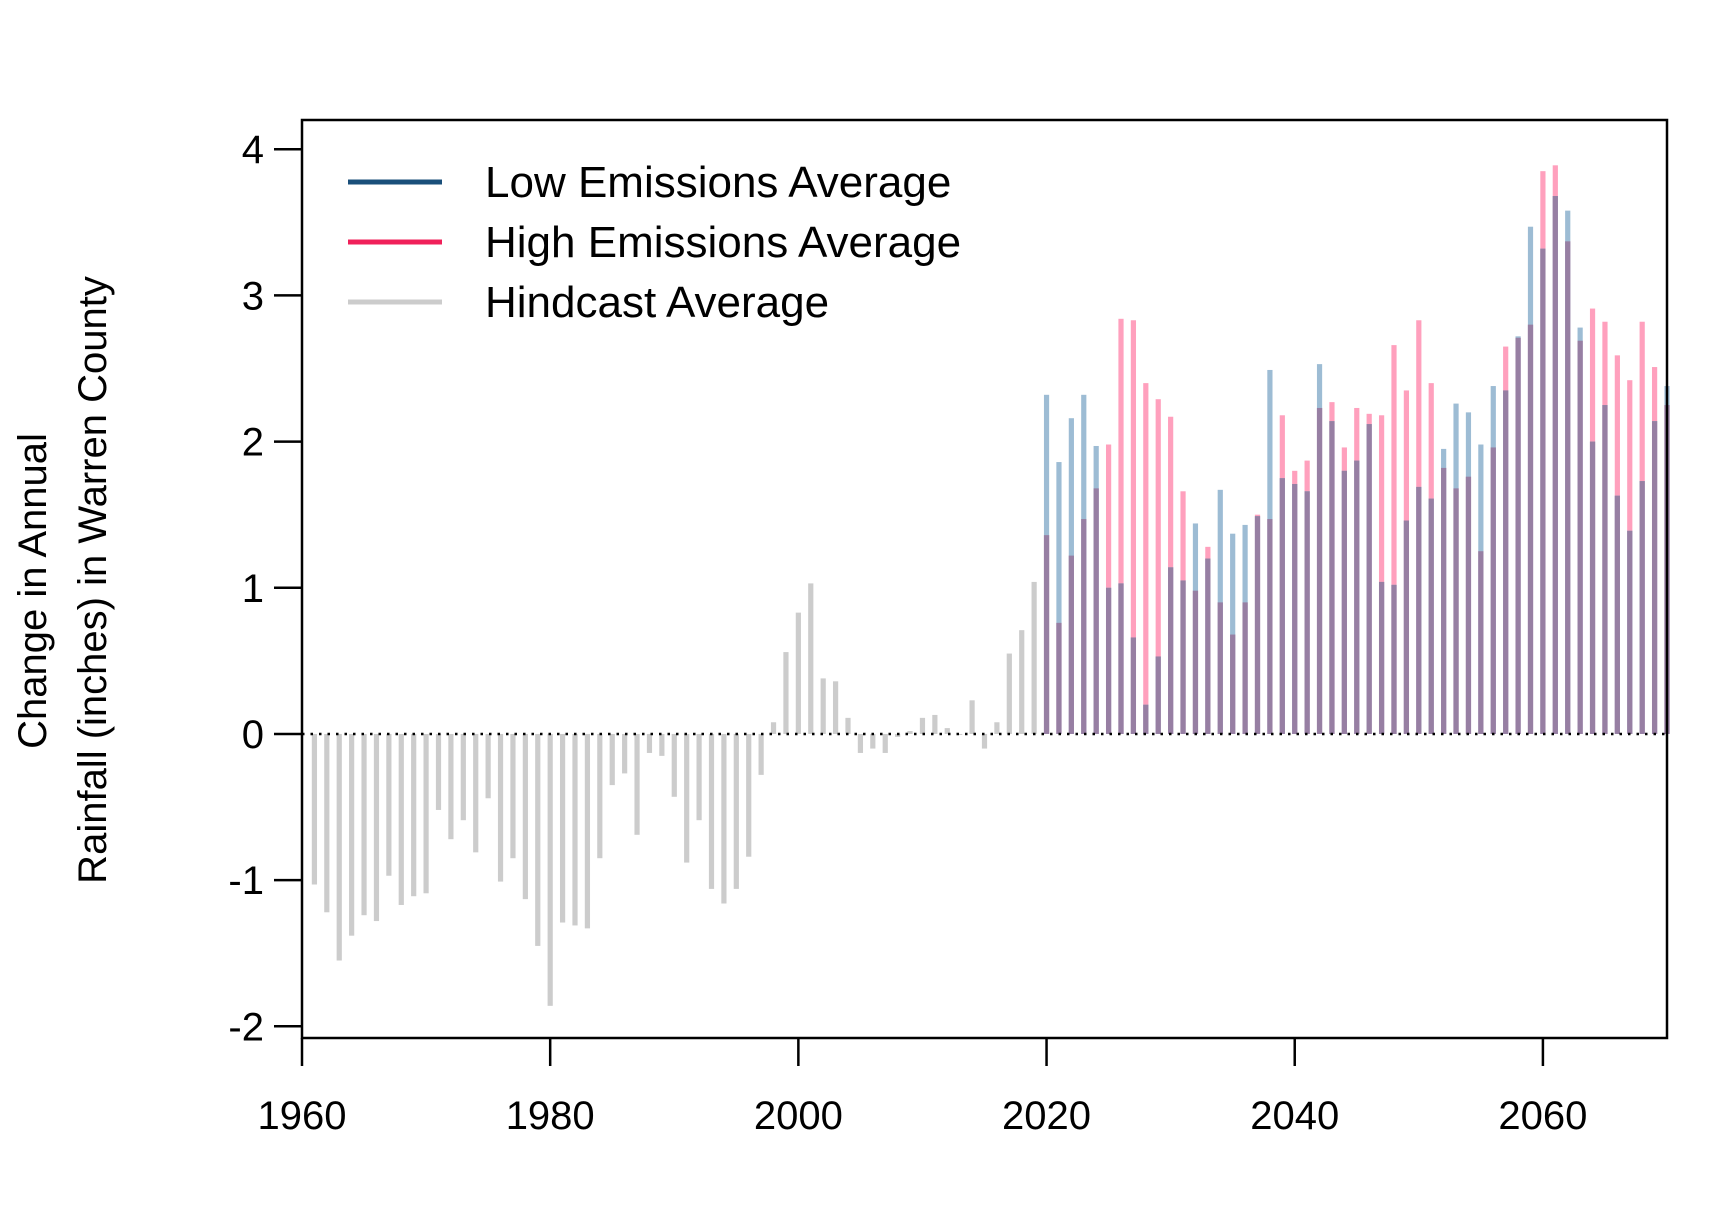 The height and width of the screenshot is (1212, 1716). What do you see at coordinates (33, 591) in the screenshot?
I see `y-axis-label-line-1: Change in Annual` at bounding box center [33, 591].